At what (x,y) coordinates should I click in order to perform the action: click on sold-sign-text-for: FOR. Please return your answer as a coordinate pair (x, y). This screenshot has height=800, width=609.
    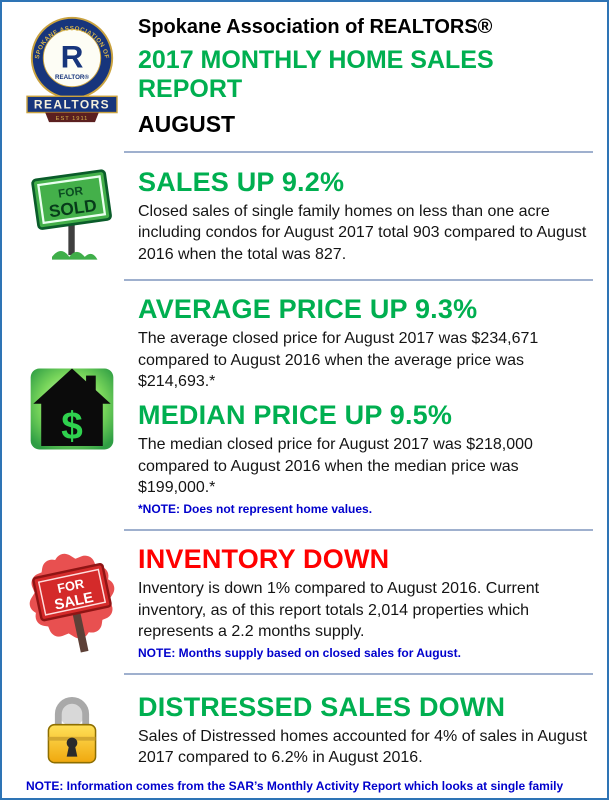
    Looking at the image, I should click on (70, 191).